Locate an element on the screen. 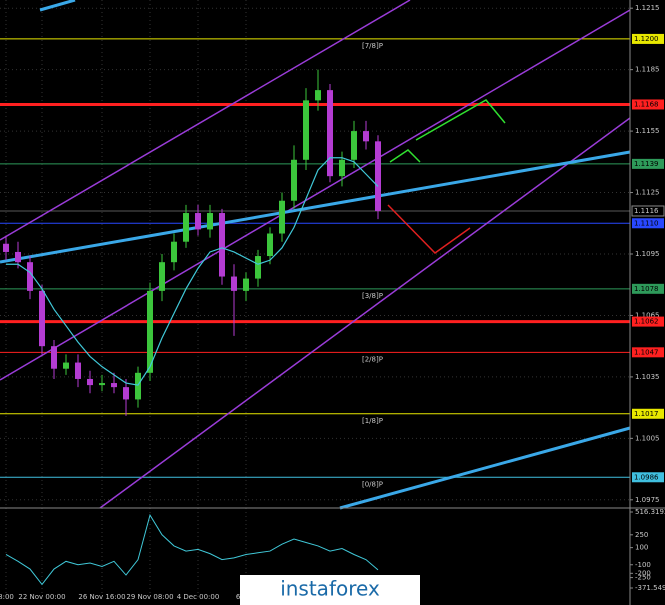 The width and height of the screenshot is (665, 605). y-tick-label: 1.1065 is located at coordinates (647, 315).